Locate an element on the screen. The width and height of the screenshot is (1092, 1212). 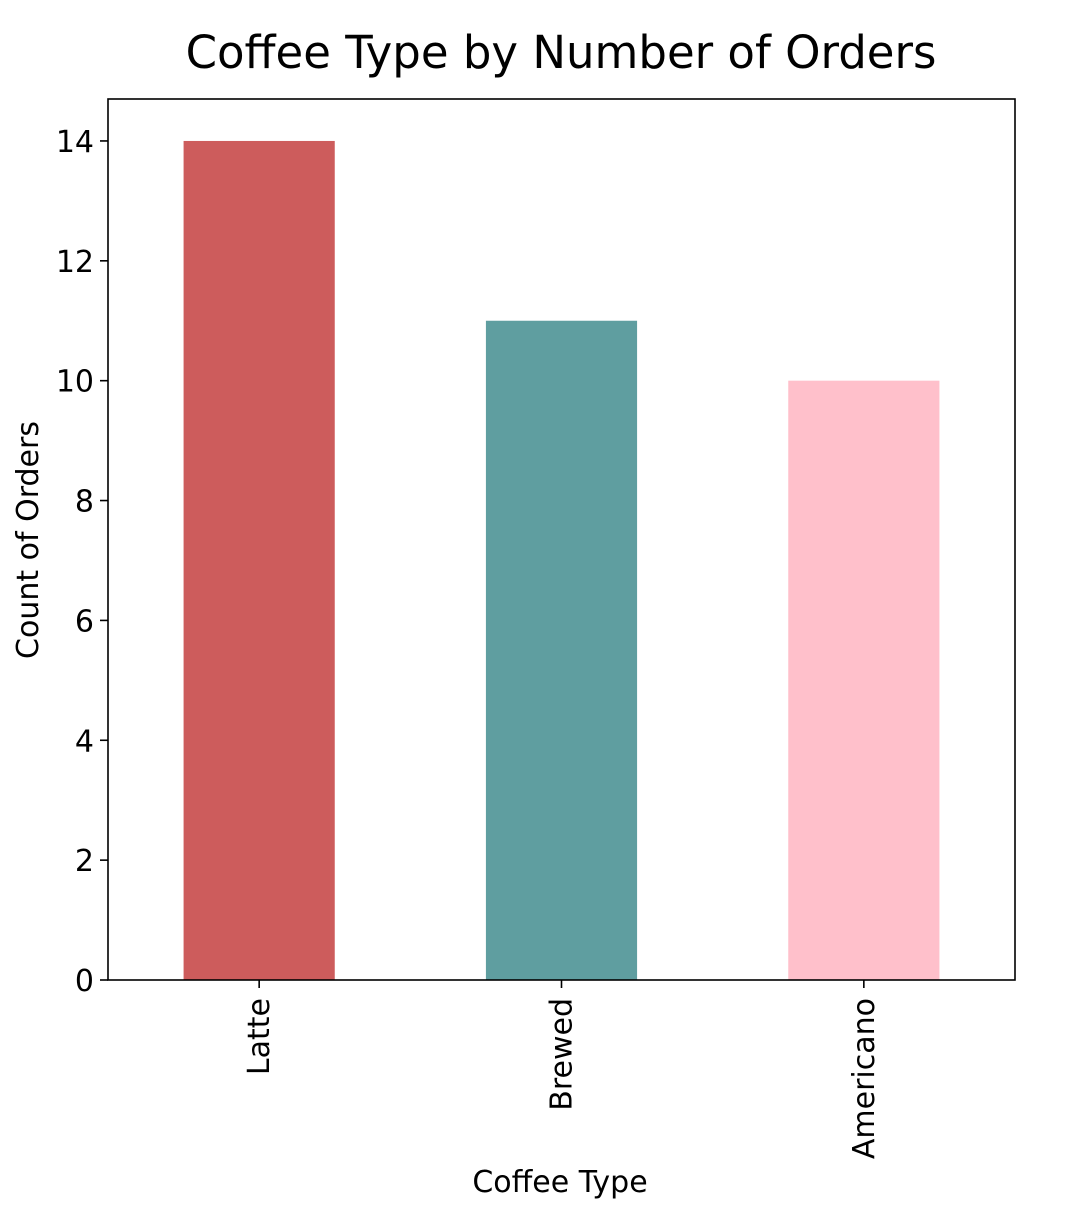
y-tick-label: 2 is located at coordinates (84, 861).